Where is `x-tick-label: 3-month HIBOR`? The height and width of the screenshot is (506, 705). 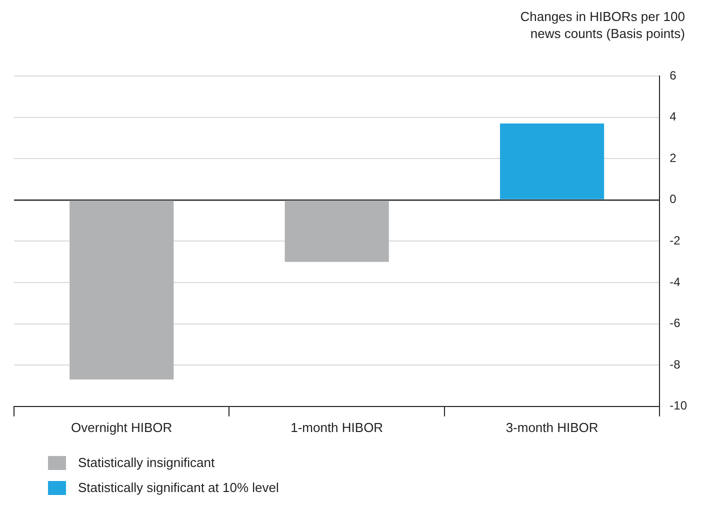
x-tick-label: 3-month HIBOR is located at coordinates (552, 427).